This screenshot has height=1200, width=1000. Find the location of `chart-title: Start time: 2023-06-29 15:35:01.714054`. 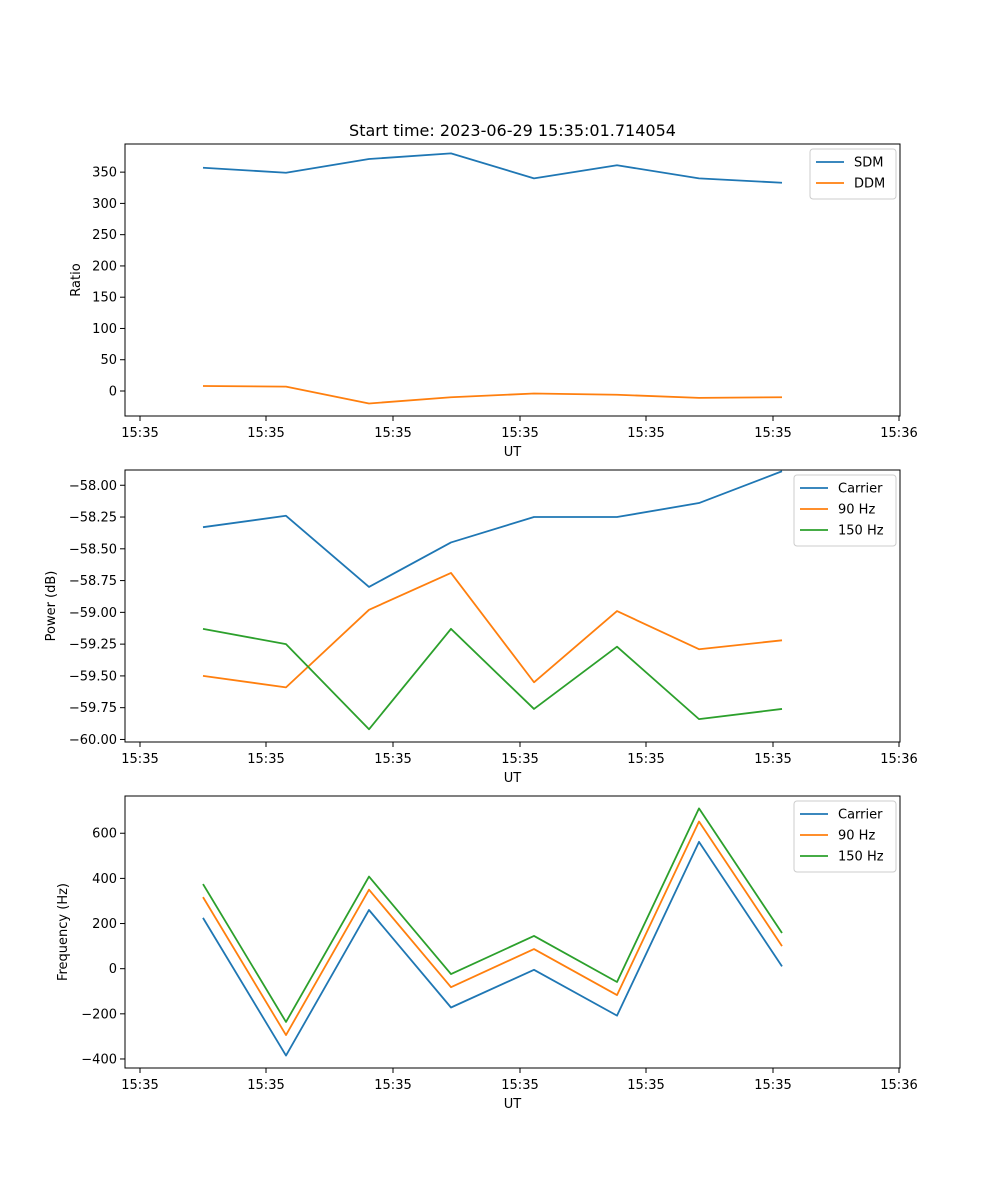

chart-title: Start time: 2023-06-29 15:35:01.714054 is located at coordinates (512, 130).